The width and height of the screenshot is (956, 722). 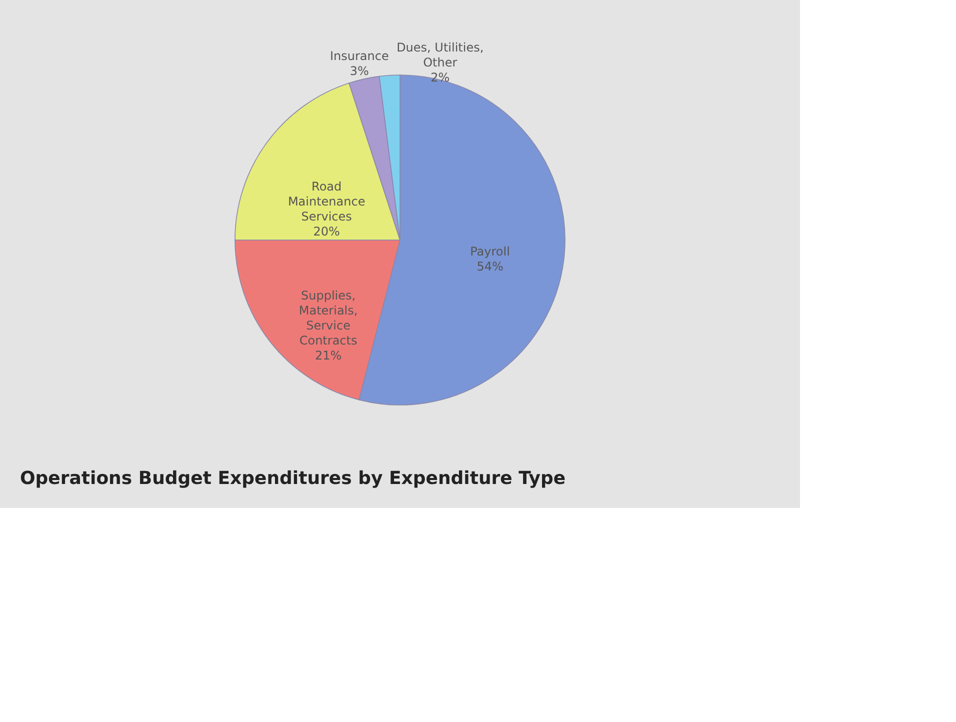 What do you see at coordinates (328, 318) in the screenshot?
I see `slice-label: Supplies, Materials, Service Contracts` at bounding box center [328, 318].